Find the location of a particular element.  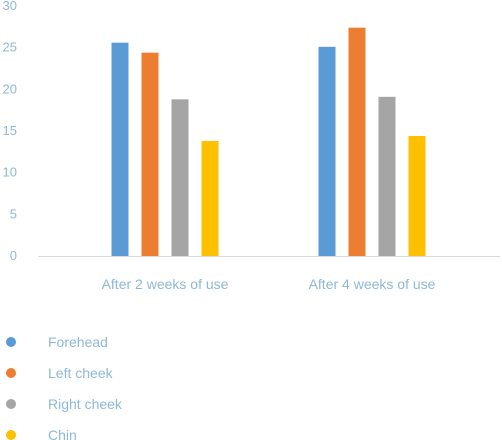

y-axis-ticks: 0 5 10 15 20 25 30 is located at coordinates (10, 131).